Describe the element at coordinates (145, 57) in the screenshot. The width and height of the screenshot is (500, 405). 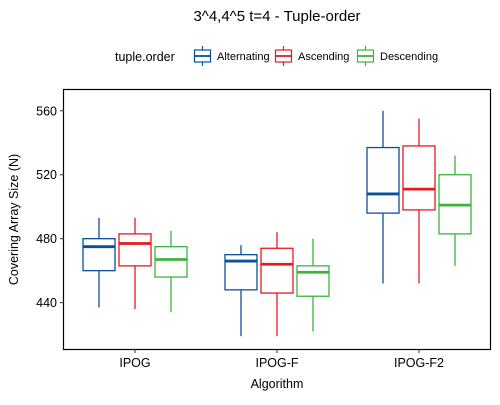
I see `legend-title: tuple.order` at that location.